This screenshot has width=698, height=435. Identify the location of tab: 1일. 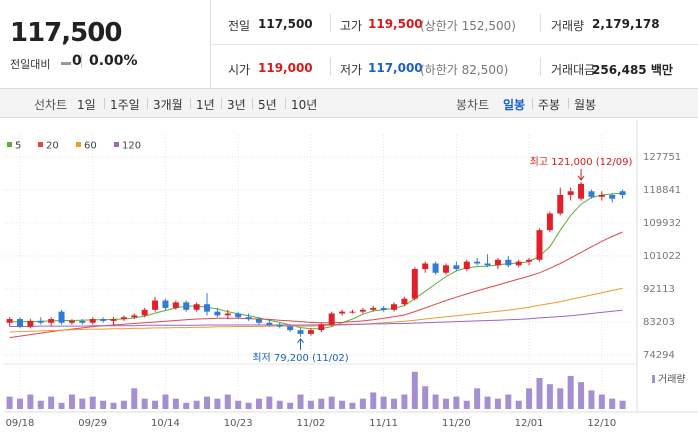
(86, 105).